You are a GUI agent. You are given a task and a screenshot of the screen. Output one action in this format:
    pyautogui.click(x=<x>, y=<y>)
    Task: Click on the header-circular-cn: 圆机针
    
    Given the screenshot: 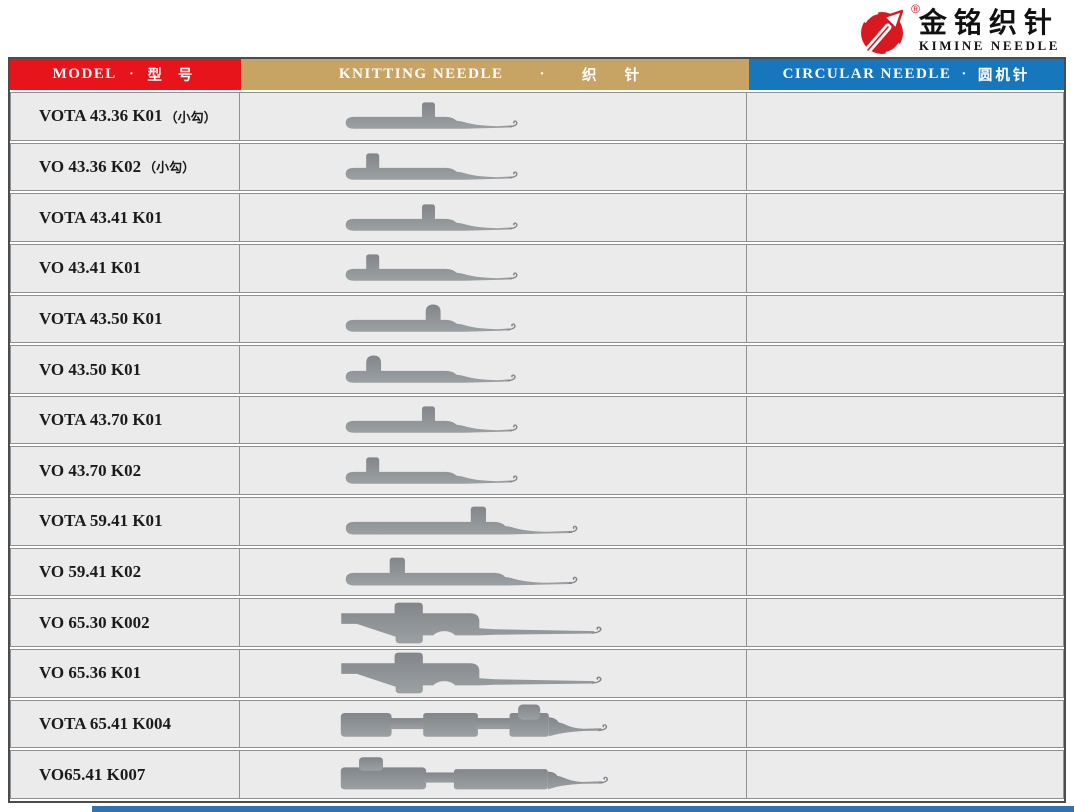 What is the action you would take?
    pyautogui.click(x=1004, y=76)
    